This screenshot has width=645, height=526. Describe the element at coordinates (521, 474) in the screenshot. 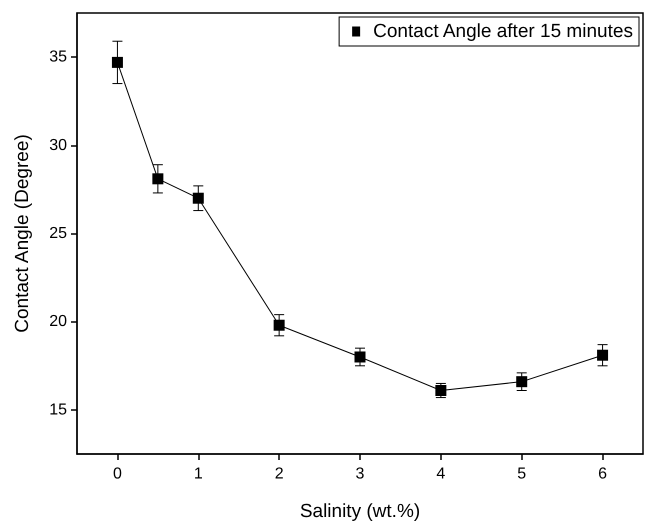

I see `x-tick-label: 5` at that location.